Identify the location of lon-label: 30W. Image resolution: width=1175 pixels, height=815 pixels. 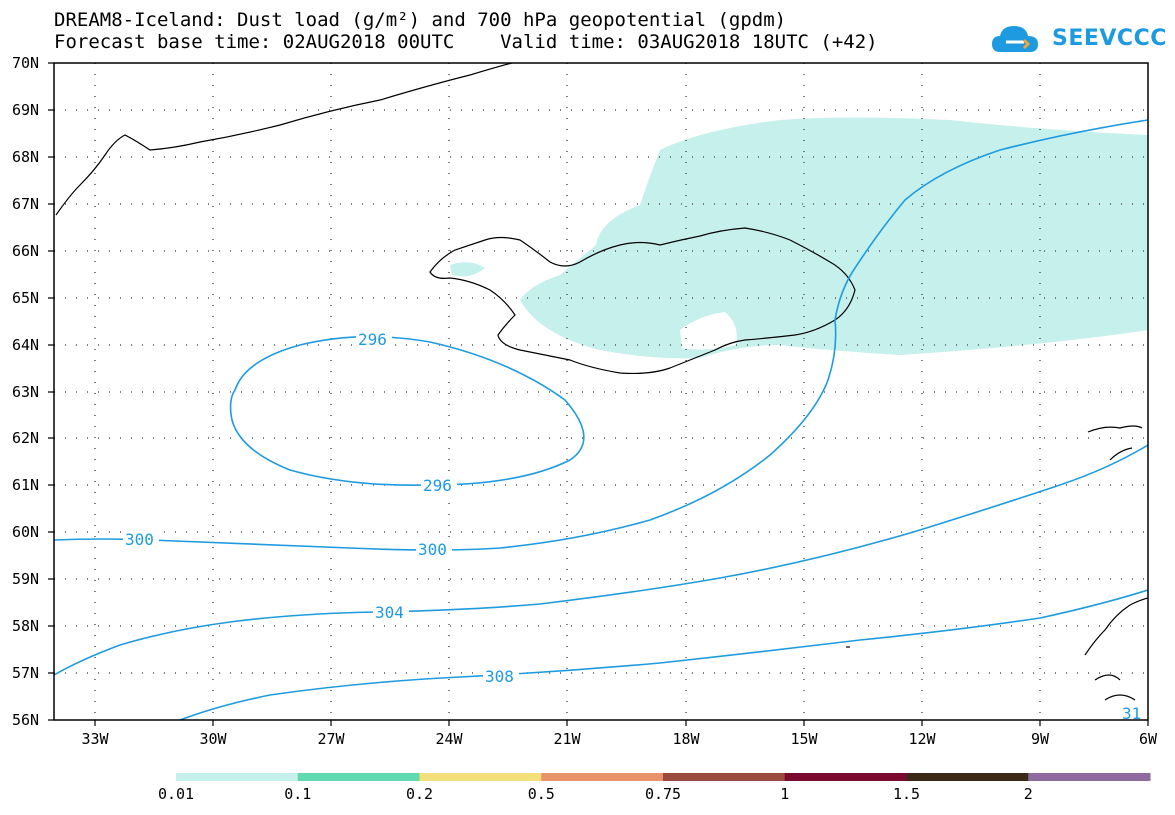
(213, 739).